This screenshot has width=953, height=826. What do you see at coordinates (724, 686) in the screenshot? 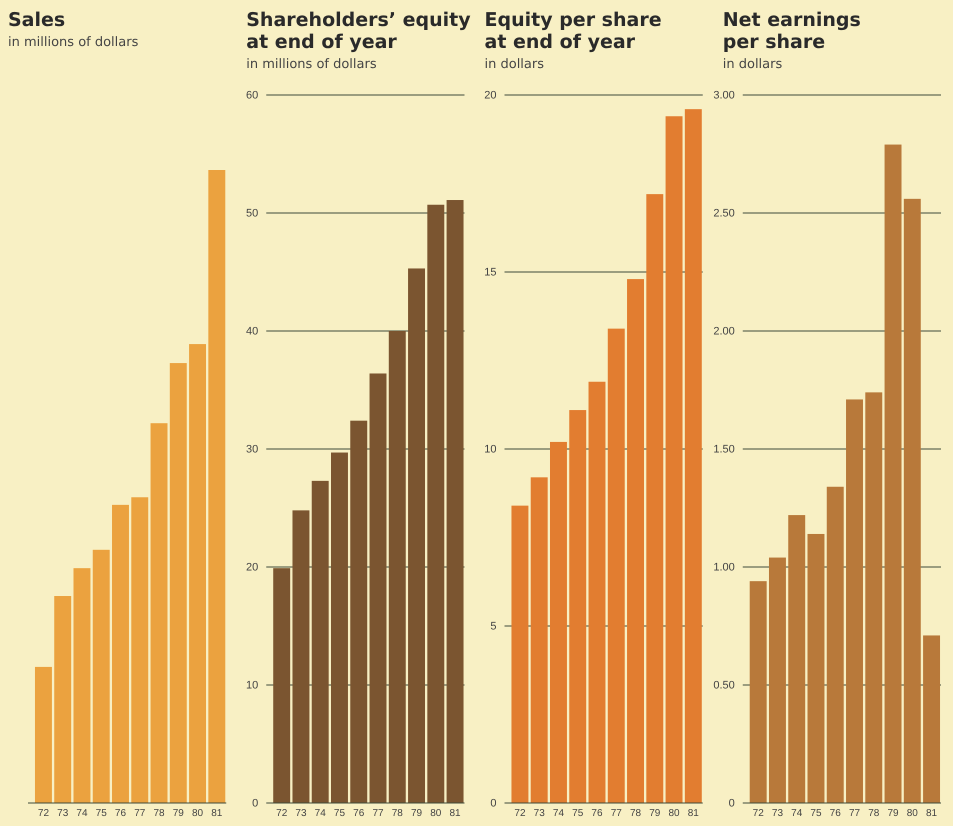
I see `y-tick-label: 0.50` at bounding box center [724, 686].